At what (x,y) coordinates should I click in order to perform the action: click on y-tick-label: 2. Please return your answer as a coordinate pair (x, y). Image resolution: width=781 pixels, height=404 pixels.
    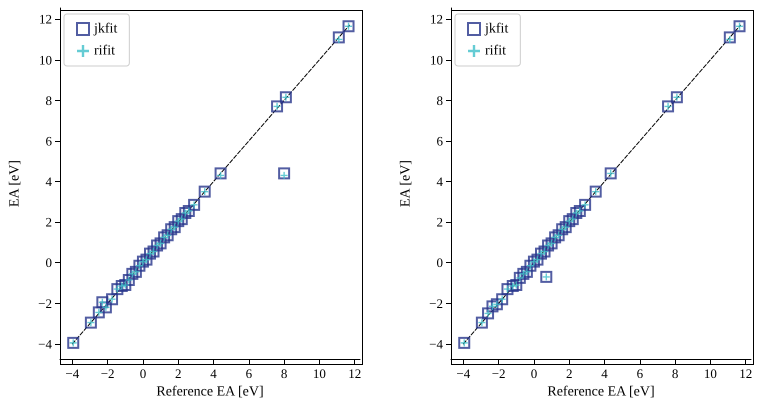
    Looking at the image, I should click on (49, 222).